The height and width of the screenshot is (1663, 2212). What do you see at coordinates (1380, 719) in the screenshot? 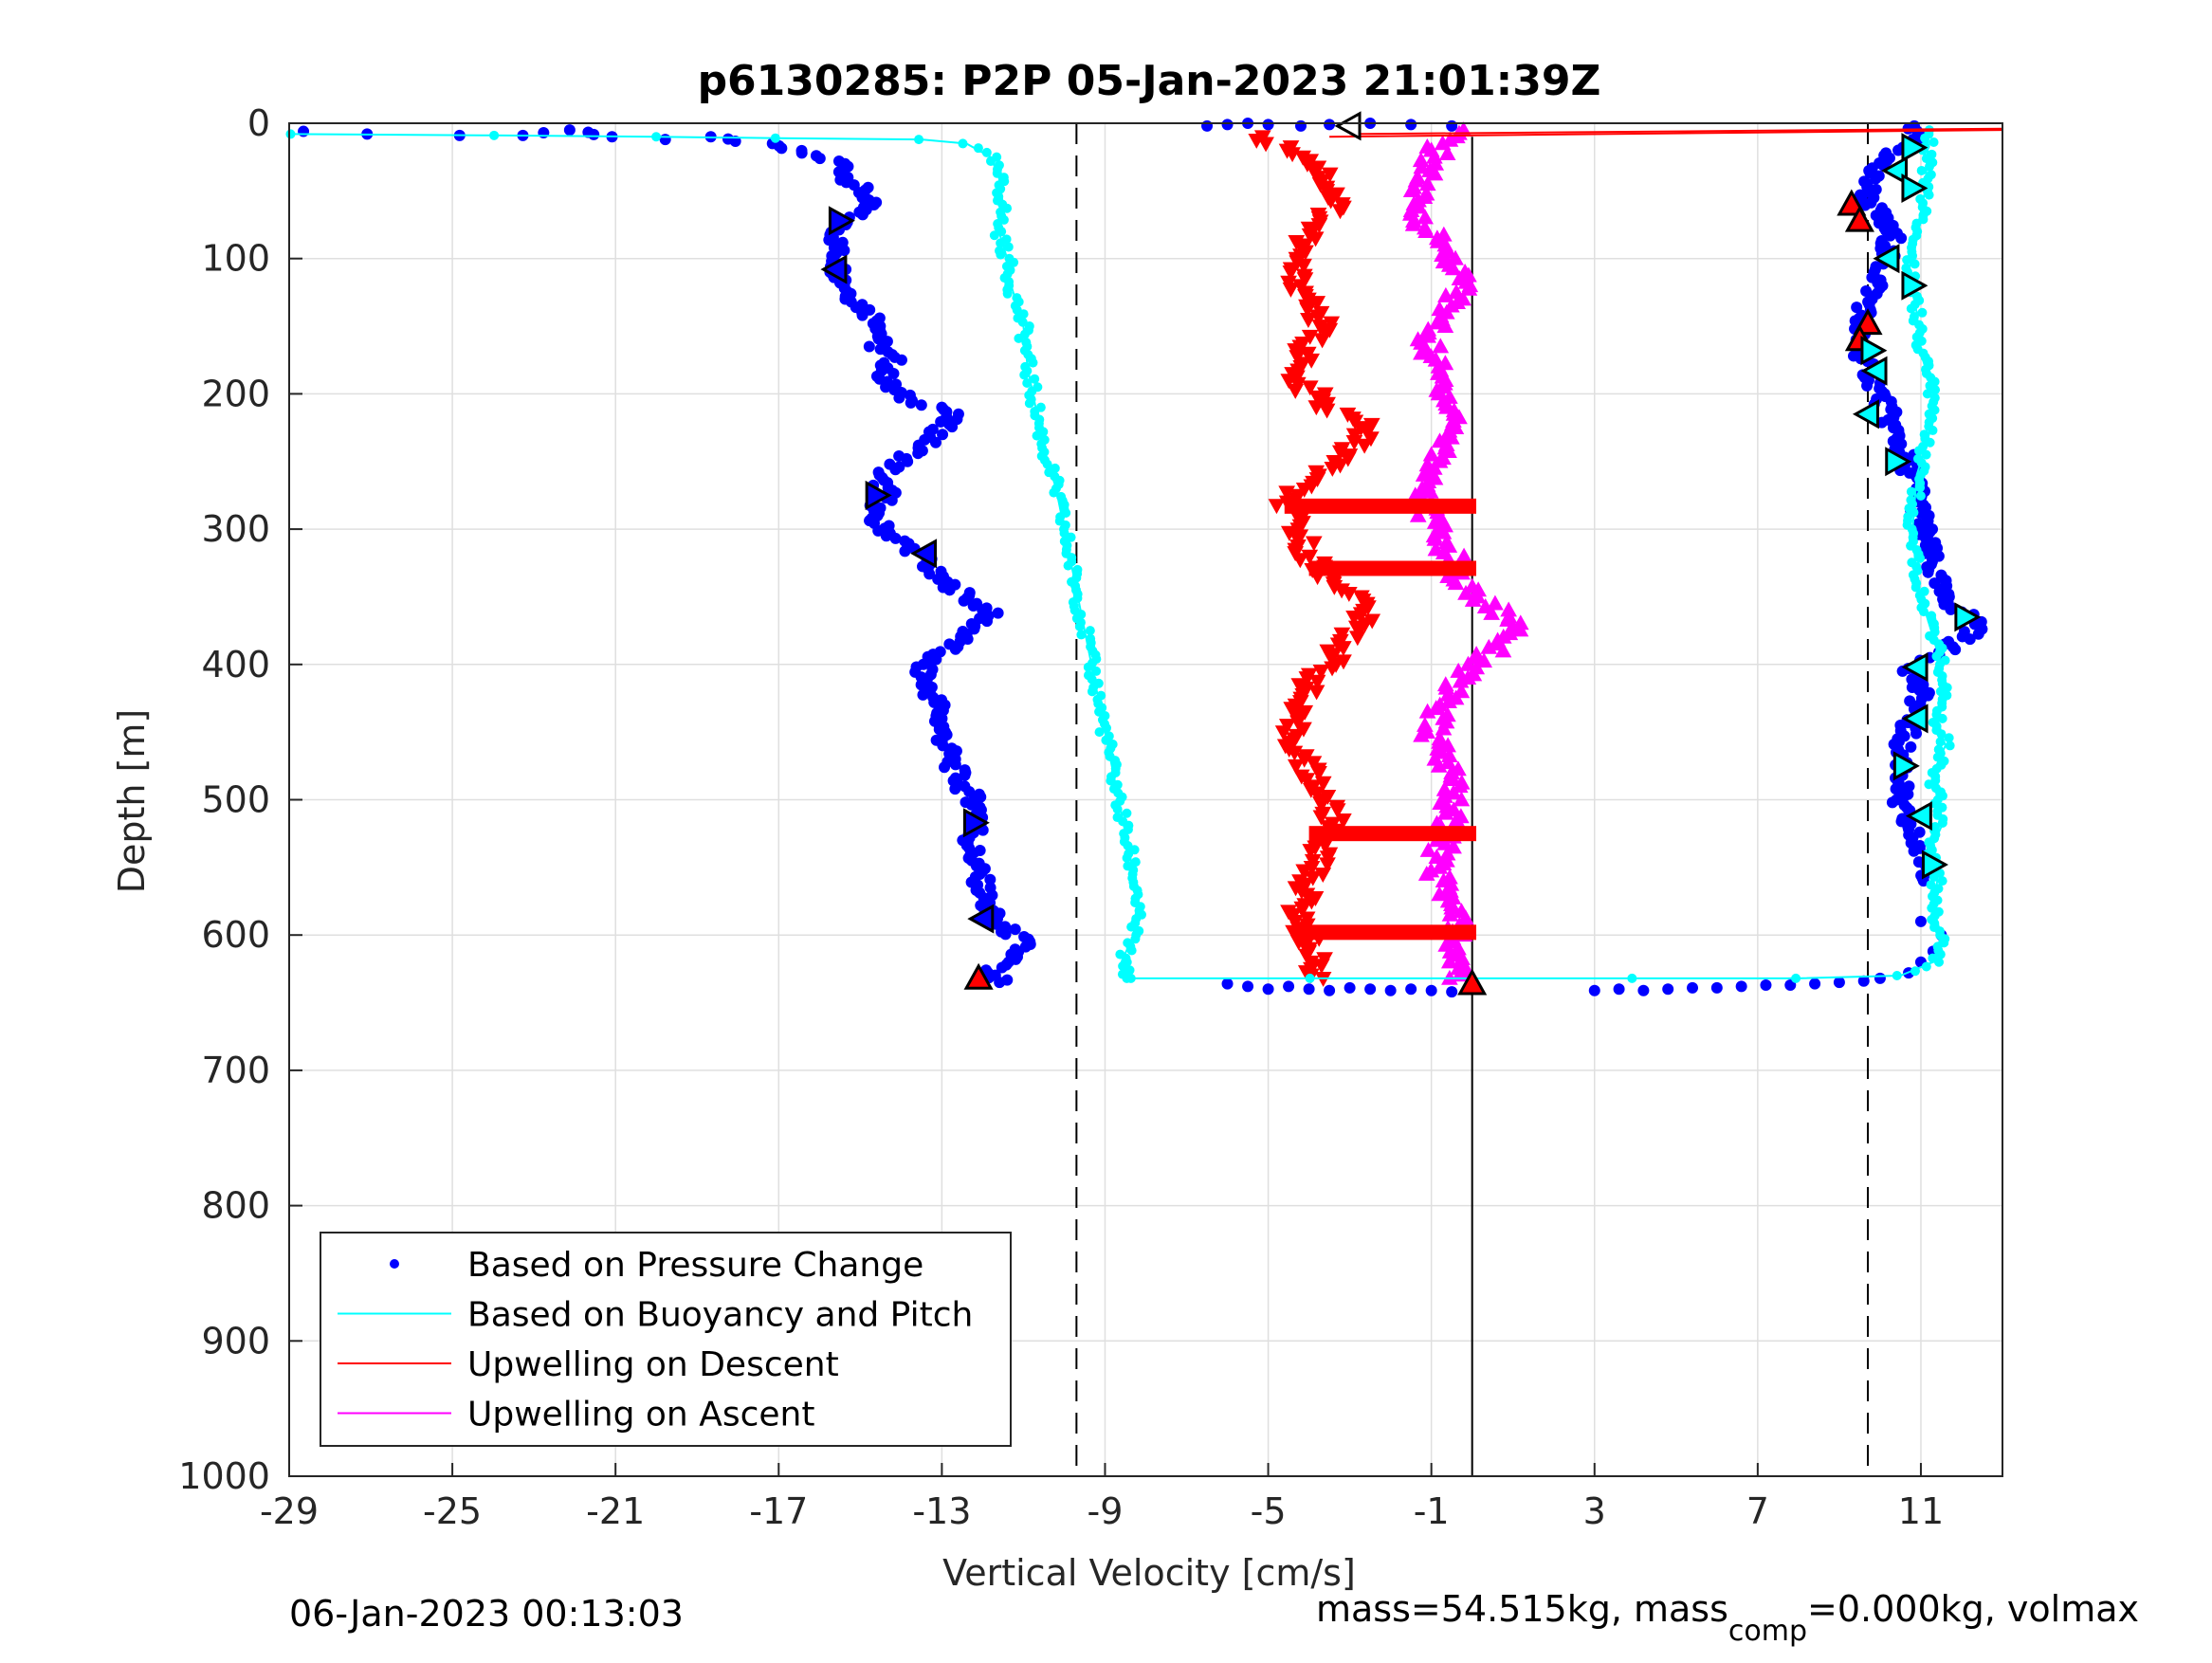
I see `series-descent-horizontal-bands` at bounding box center [1380, 719].